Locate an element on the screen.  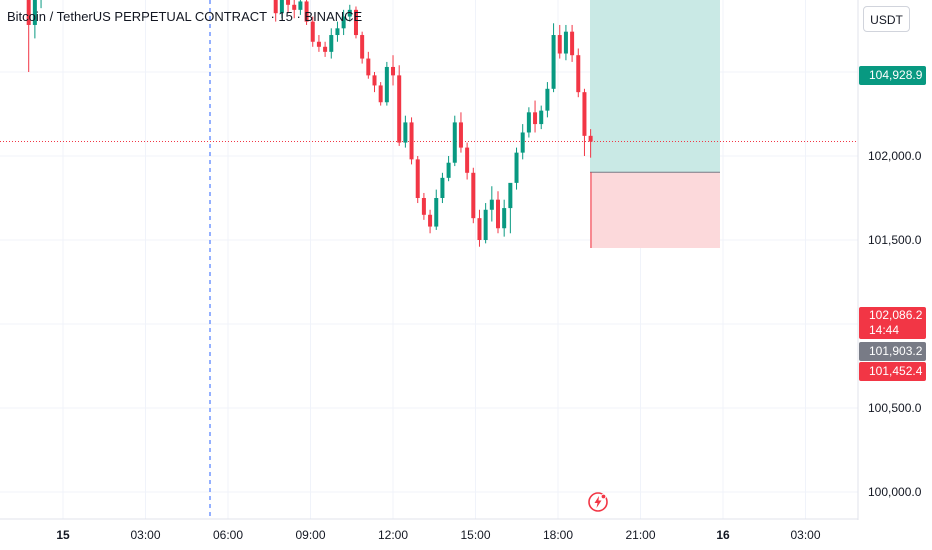
lightning-alert-icon is located at coordinates (598, 502).